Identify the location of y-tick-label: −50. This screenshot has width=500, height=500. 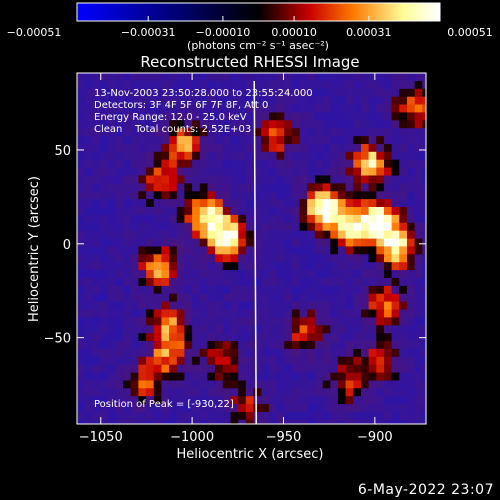
(57, 339).